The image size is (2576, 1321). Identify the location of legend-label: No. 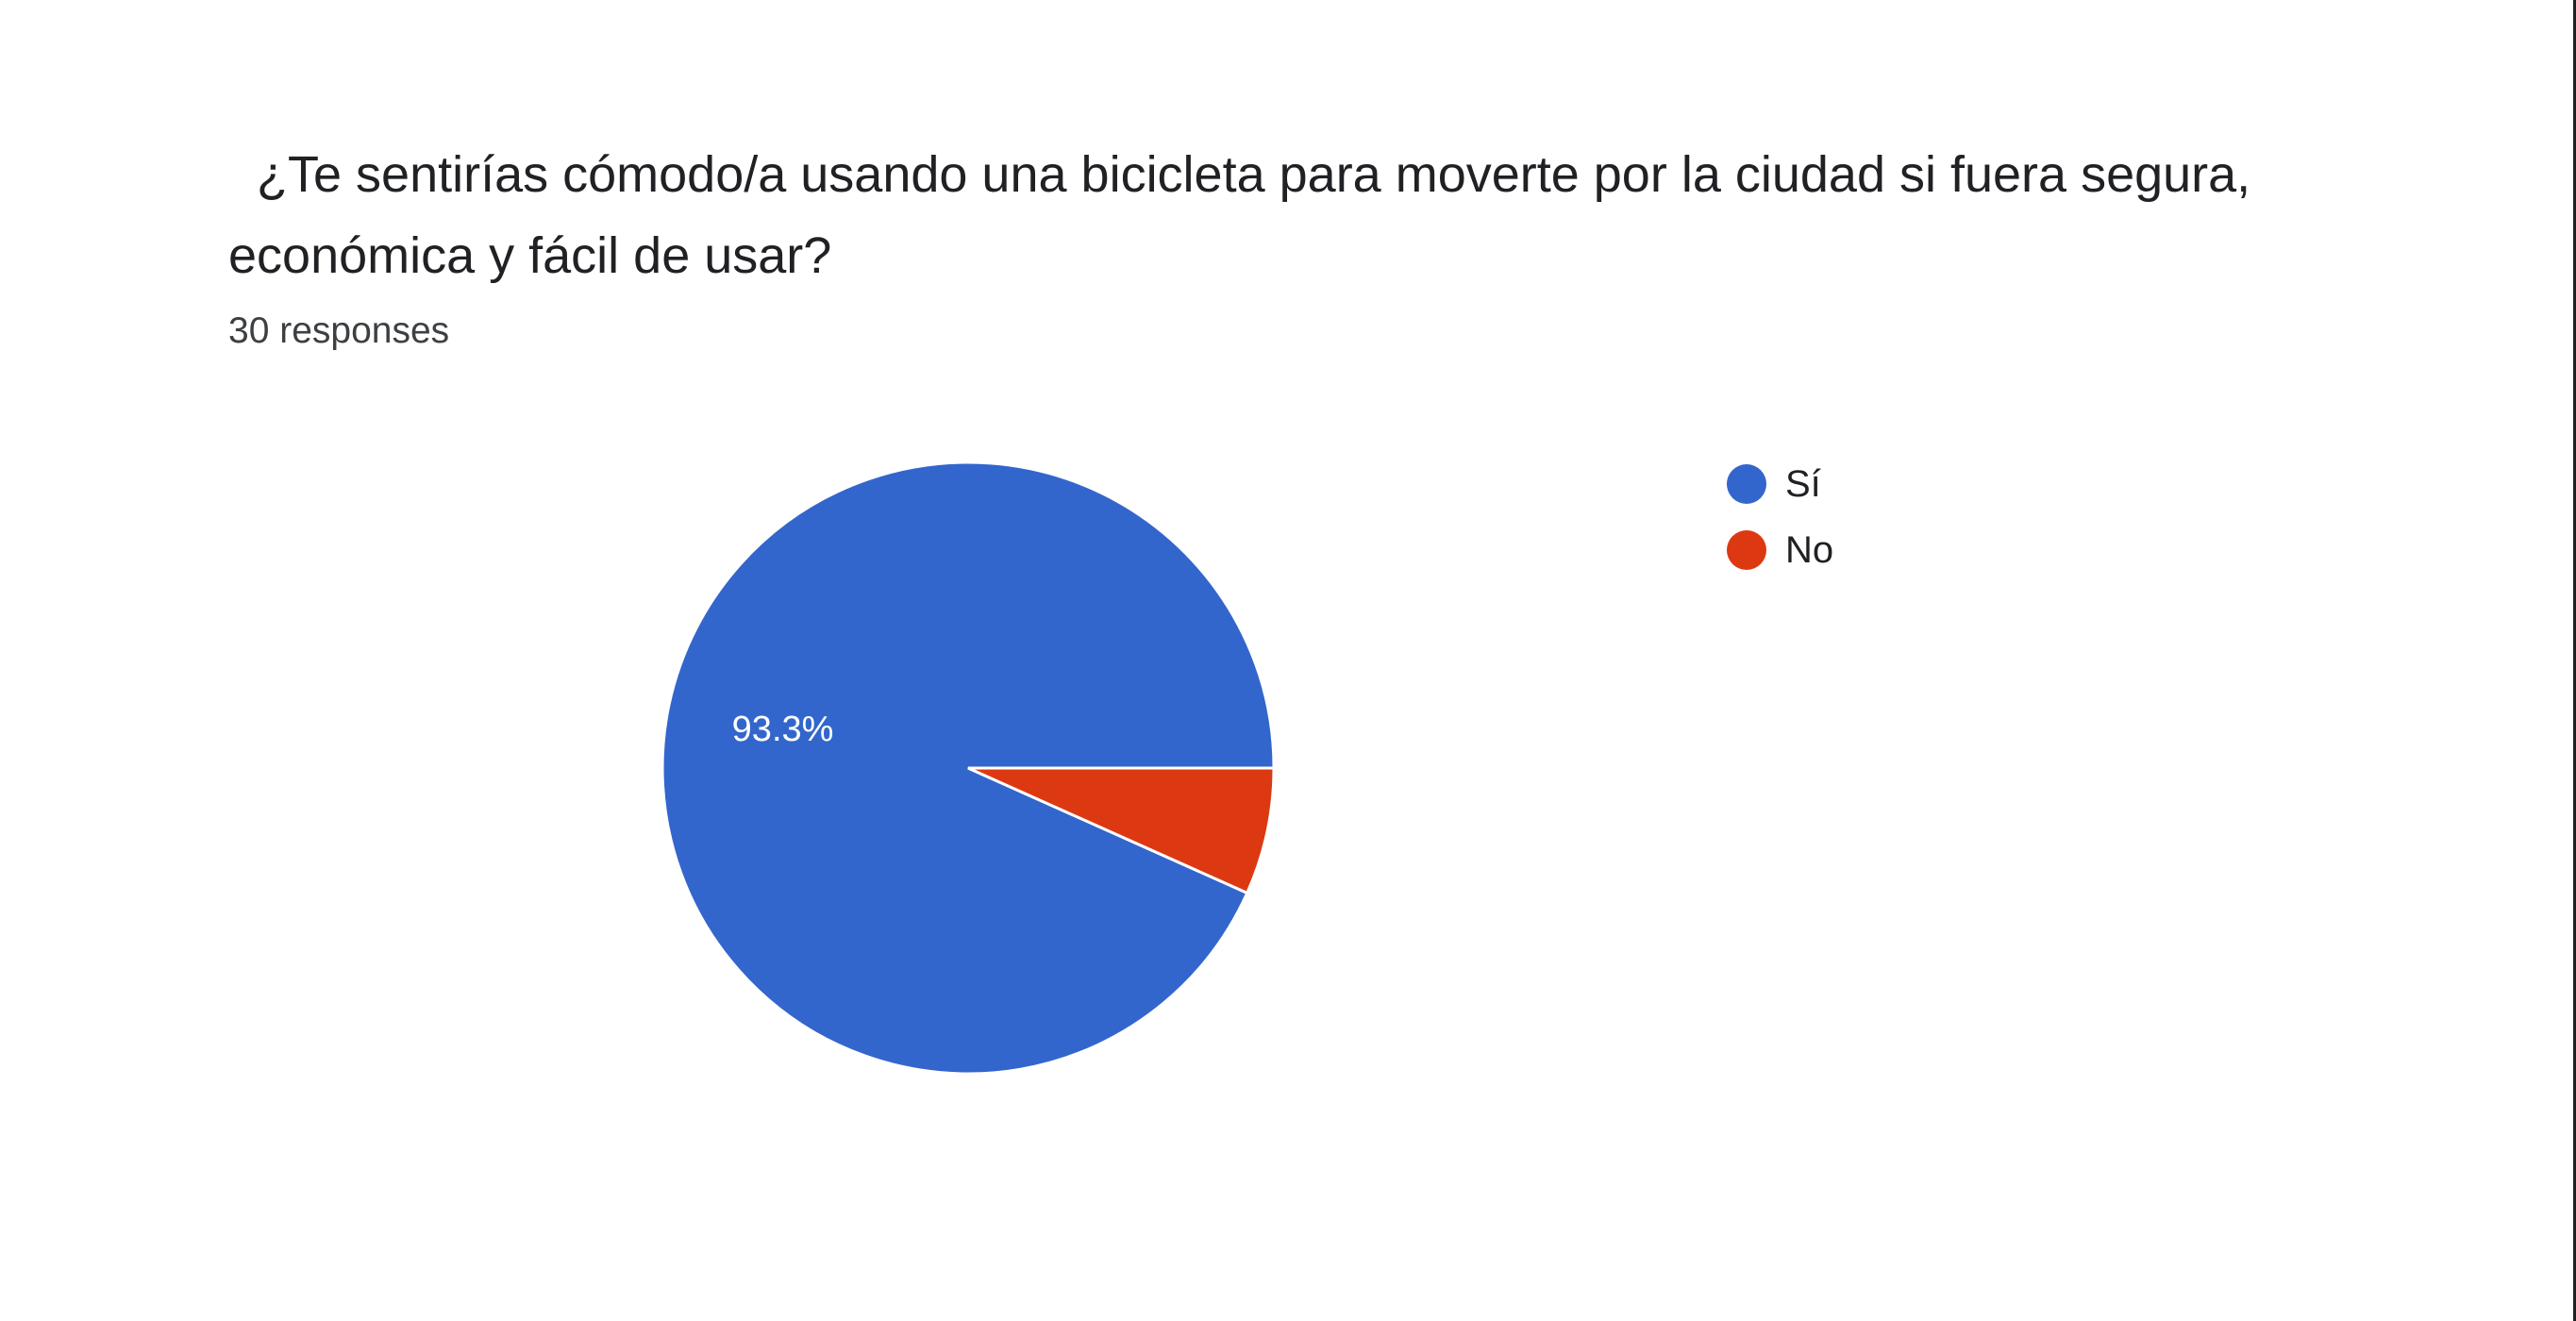
(1809, 550).